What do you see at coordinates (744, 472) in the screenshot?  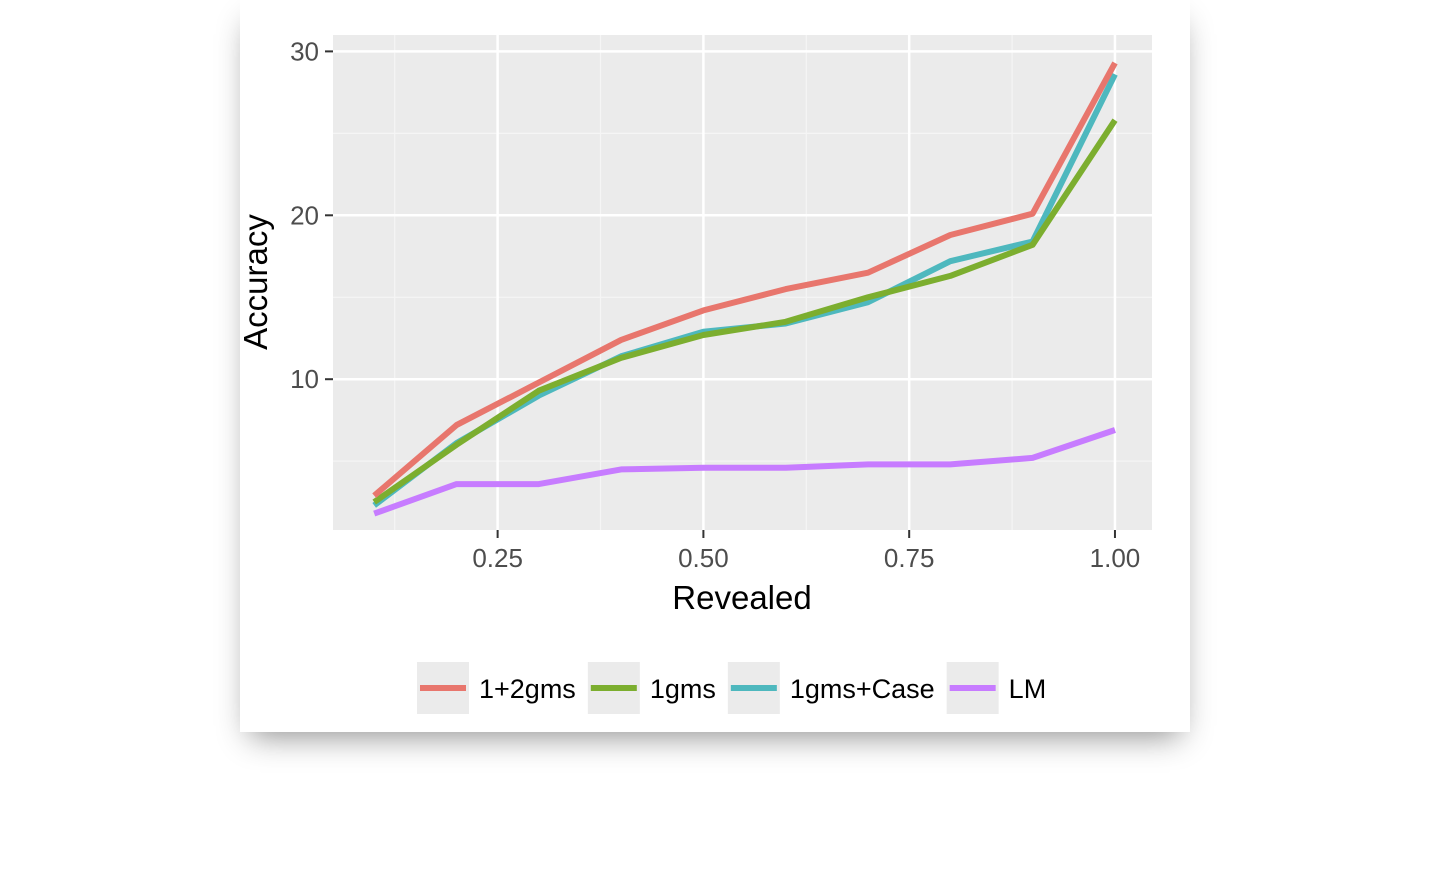 I see `series-line-lm` at bounding box center [744, 472].